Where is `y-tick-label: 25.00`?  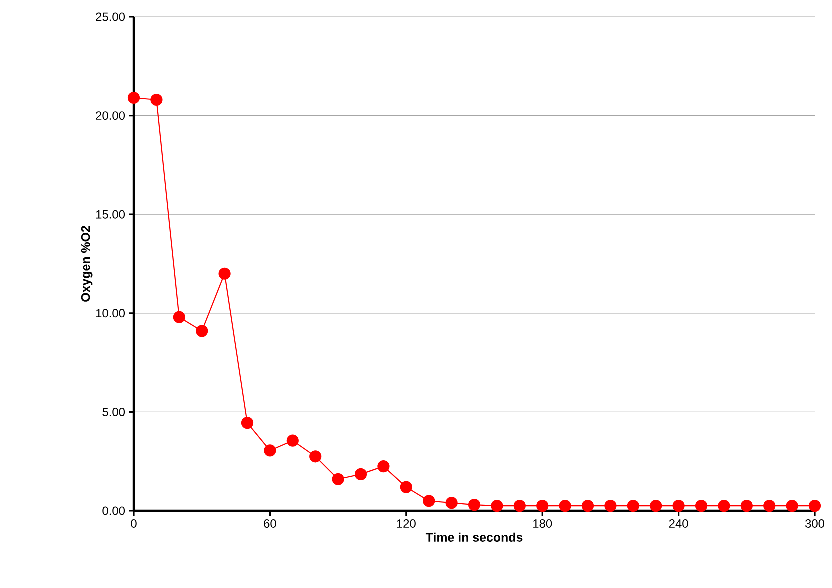
y-tick-label: 25.00 is located at coordinates (111, 17).